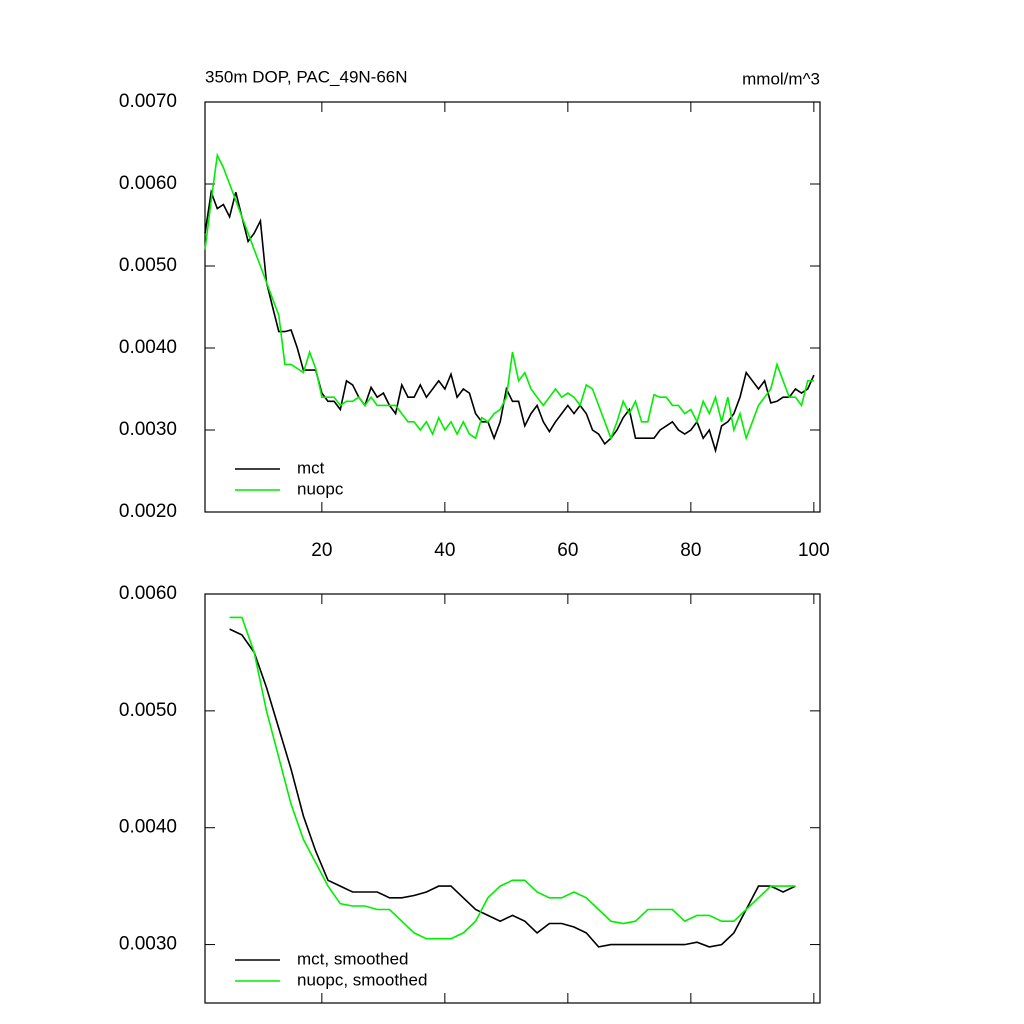  Describe the element at coordinates (362, 979) in the screenshot. I see `legend-label: nuopc, smoothed` at that location.